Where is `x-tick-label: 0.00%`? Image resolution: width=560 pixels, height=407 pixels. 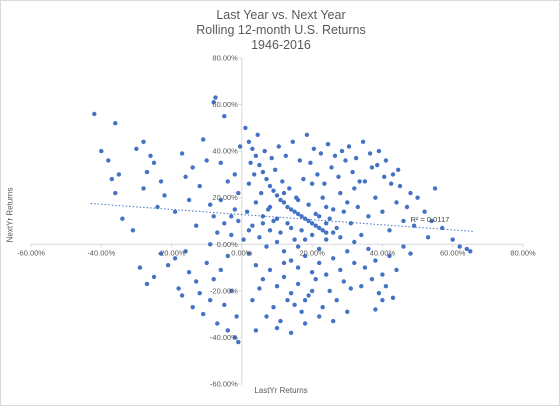
x-tick-label: 0.00% is located at coordinates (242, 252).